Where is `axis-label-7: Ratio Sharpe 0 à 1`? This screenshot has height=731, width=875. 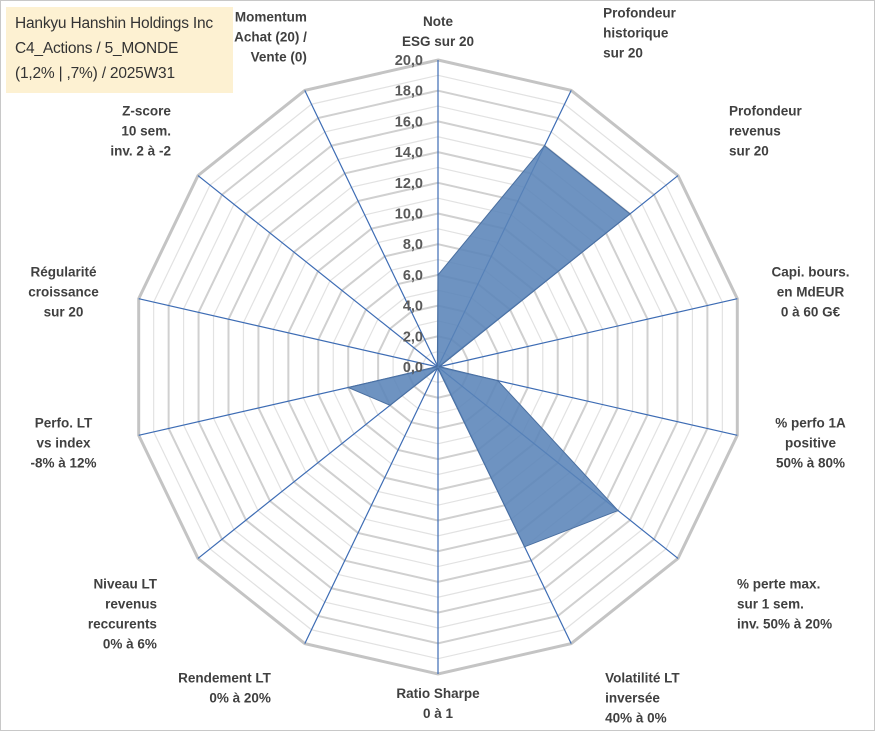 axis-label-7: Ratio Sharpe 0 à 1 is located at coordinates (438, 703).